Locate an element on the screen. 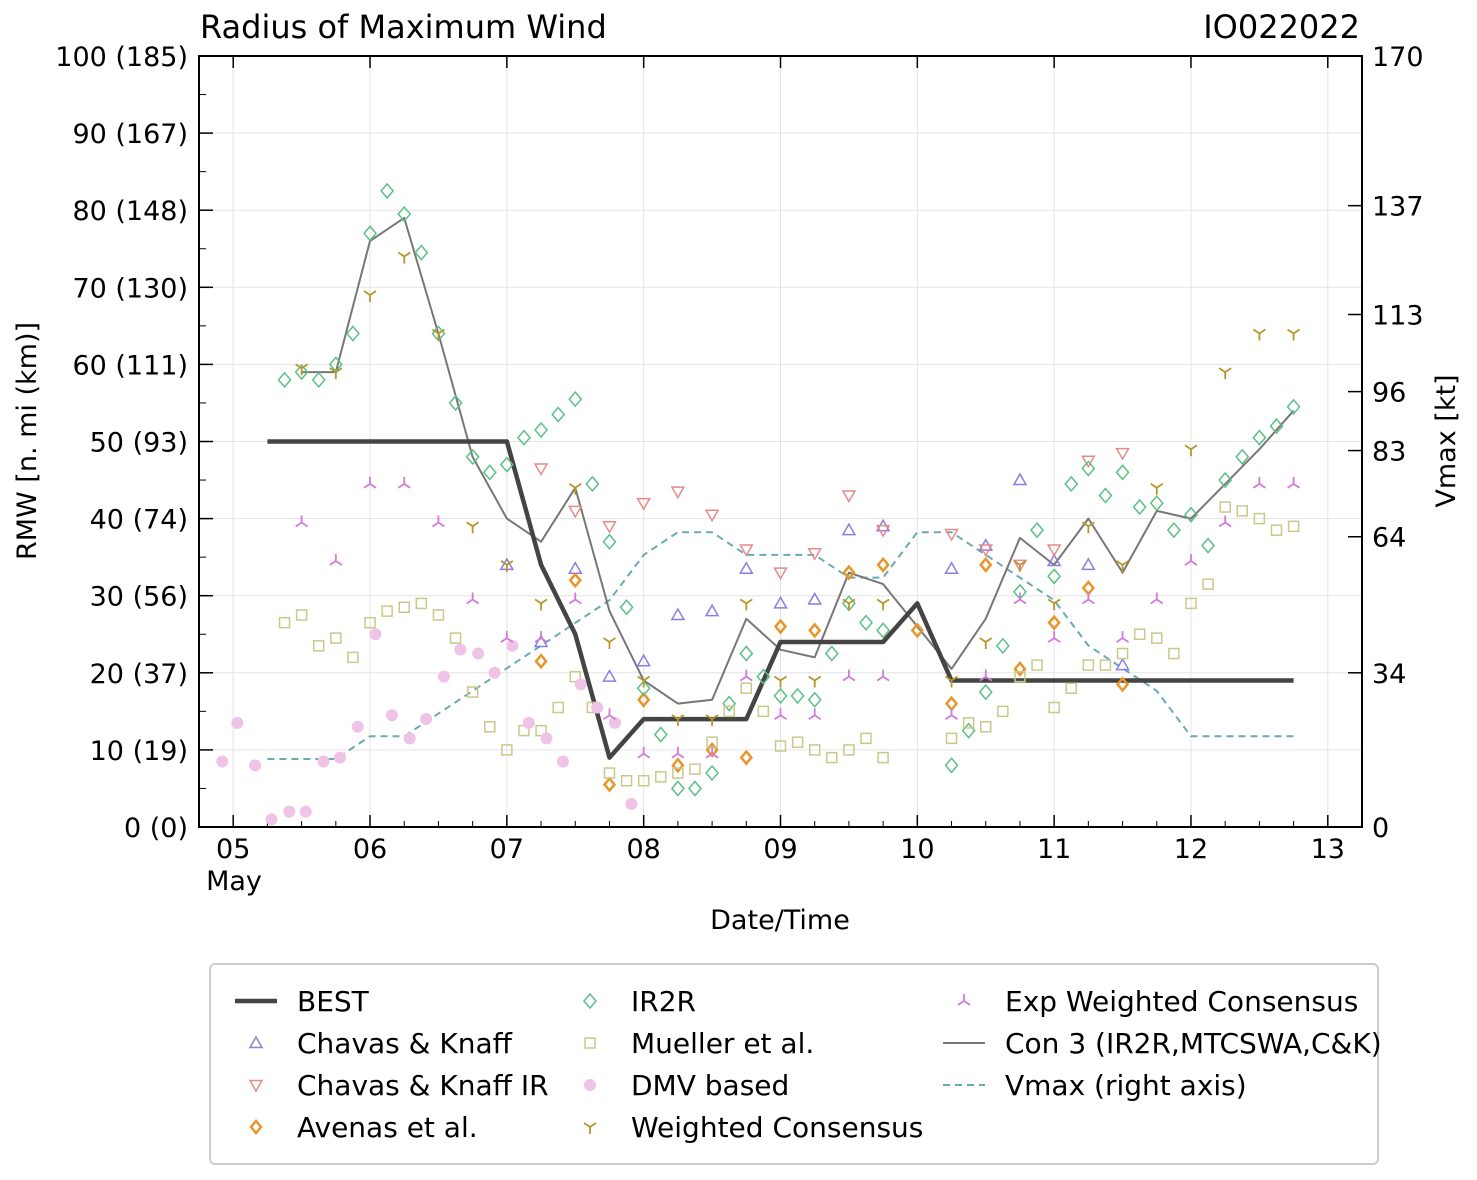 The image size is (1477, 1180). y-axis-title-left: RMW [n. mi (km)] is located at coordinates (27, 441).